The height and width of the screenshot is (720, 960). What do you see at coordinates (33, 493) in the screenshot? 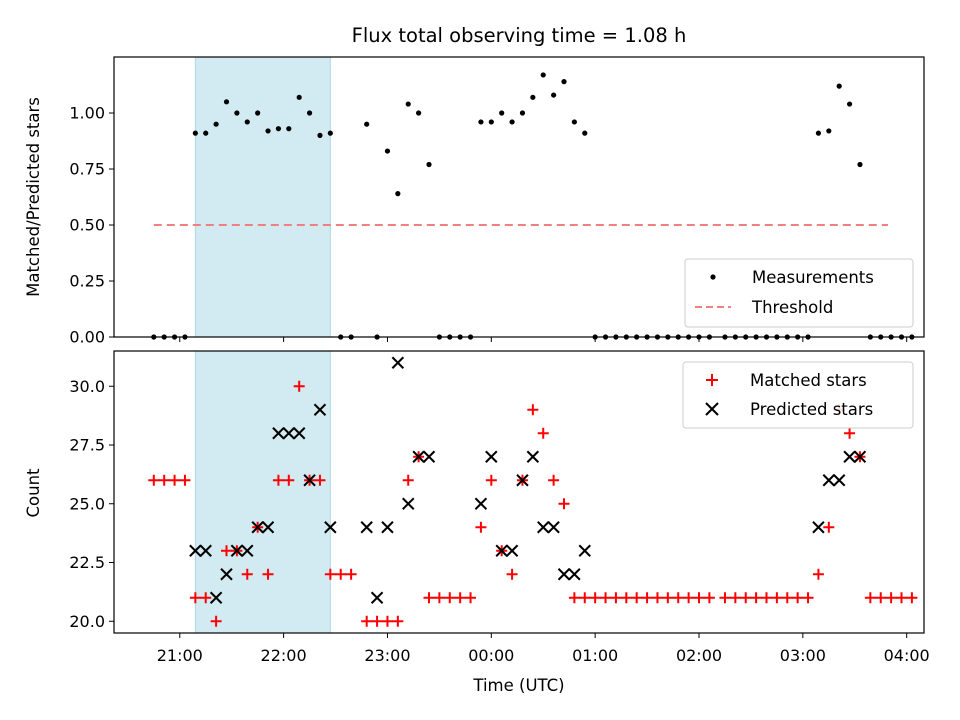
I see `bottom-y-axis-label: Count` at bounding box center [33, 493].